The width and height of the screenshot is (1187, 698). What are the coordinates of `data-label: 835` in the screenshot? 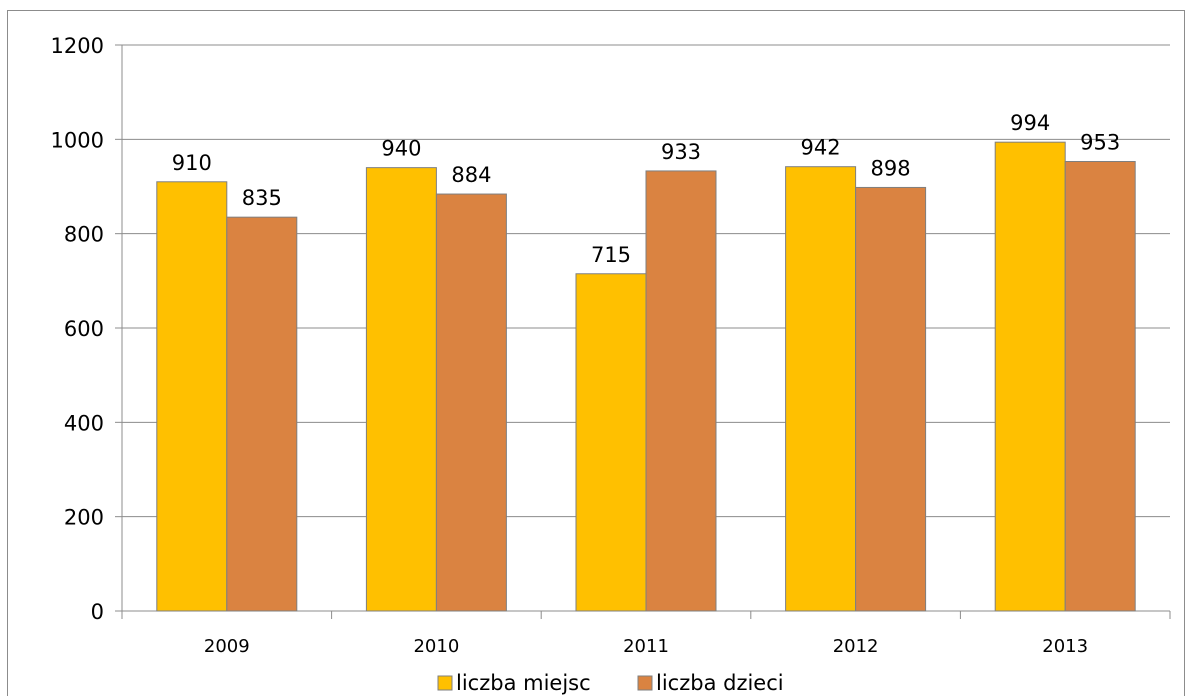 It's located at (262, 198).